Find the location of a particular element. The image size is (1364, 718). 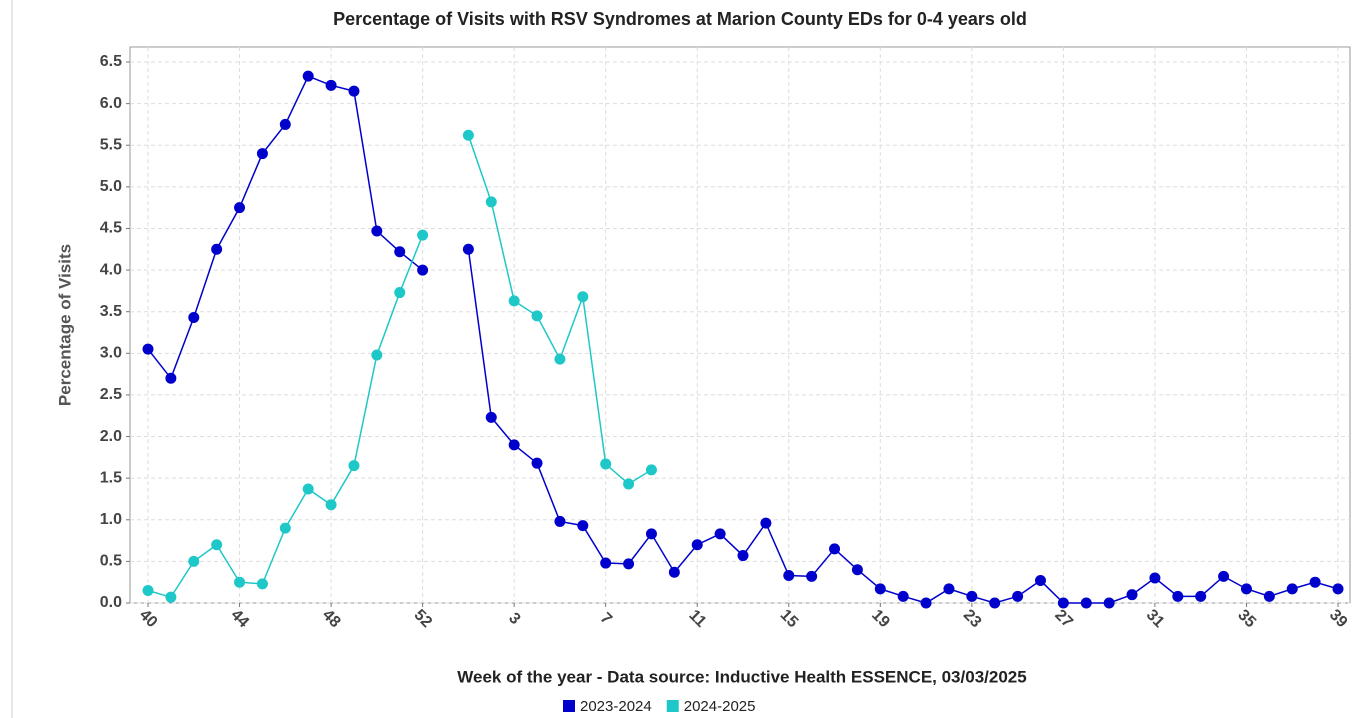

x-tick-label: 3 is located at coordinates (514, 619).